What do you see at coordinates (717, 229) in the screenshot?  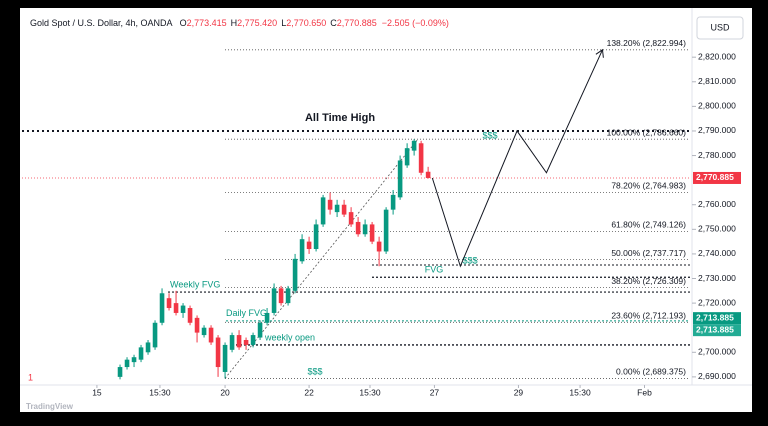 I see `y-tick-label: 2,750.000` at bounding box center [717, 229].